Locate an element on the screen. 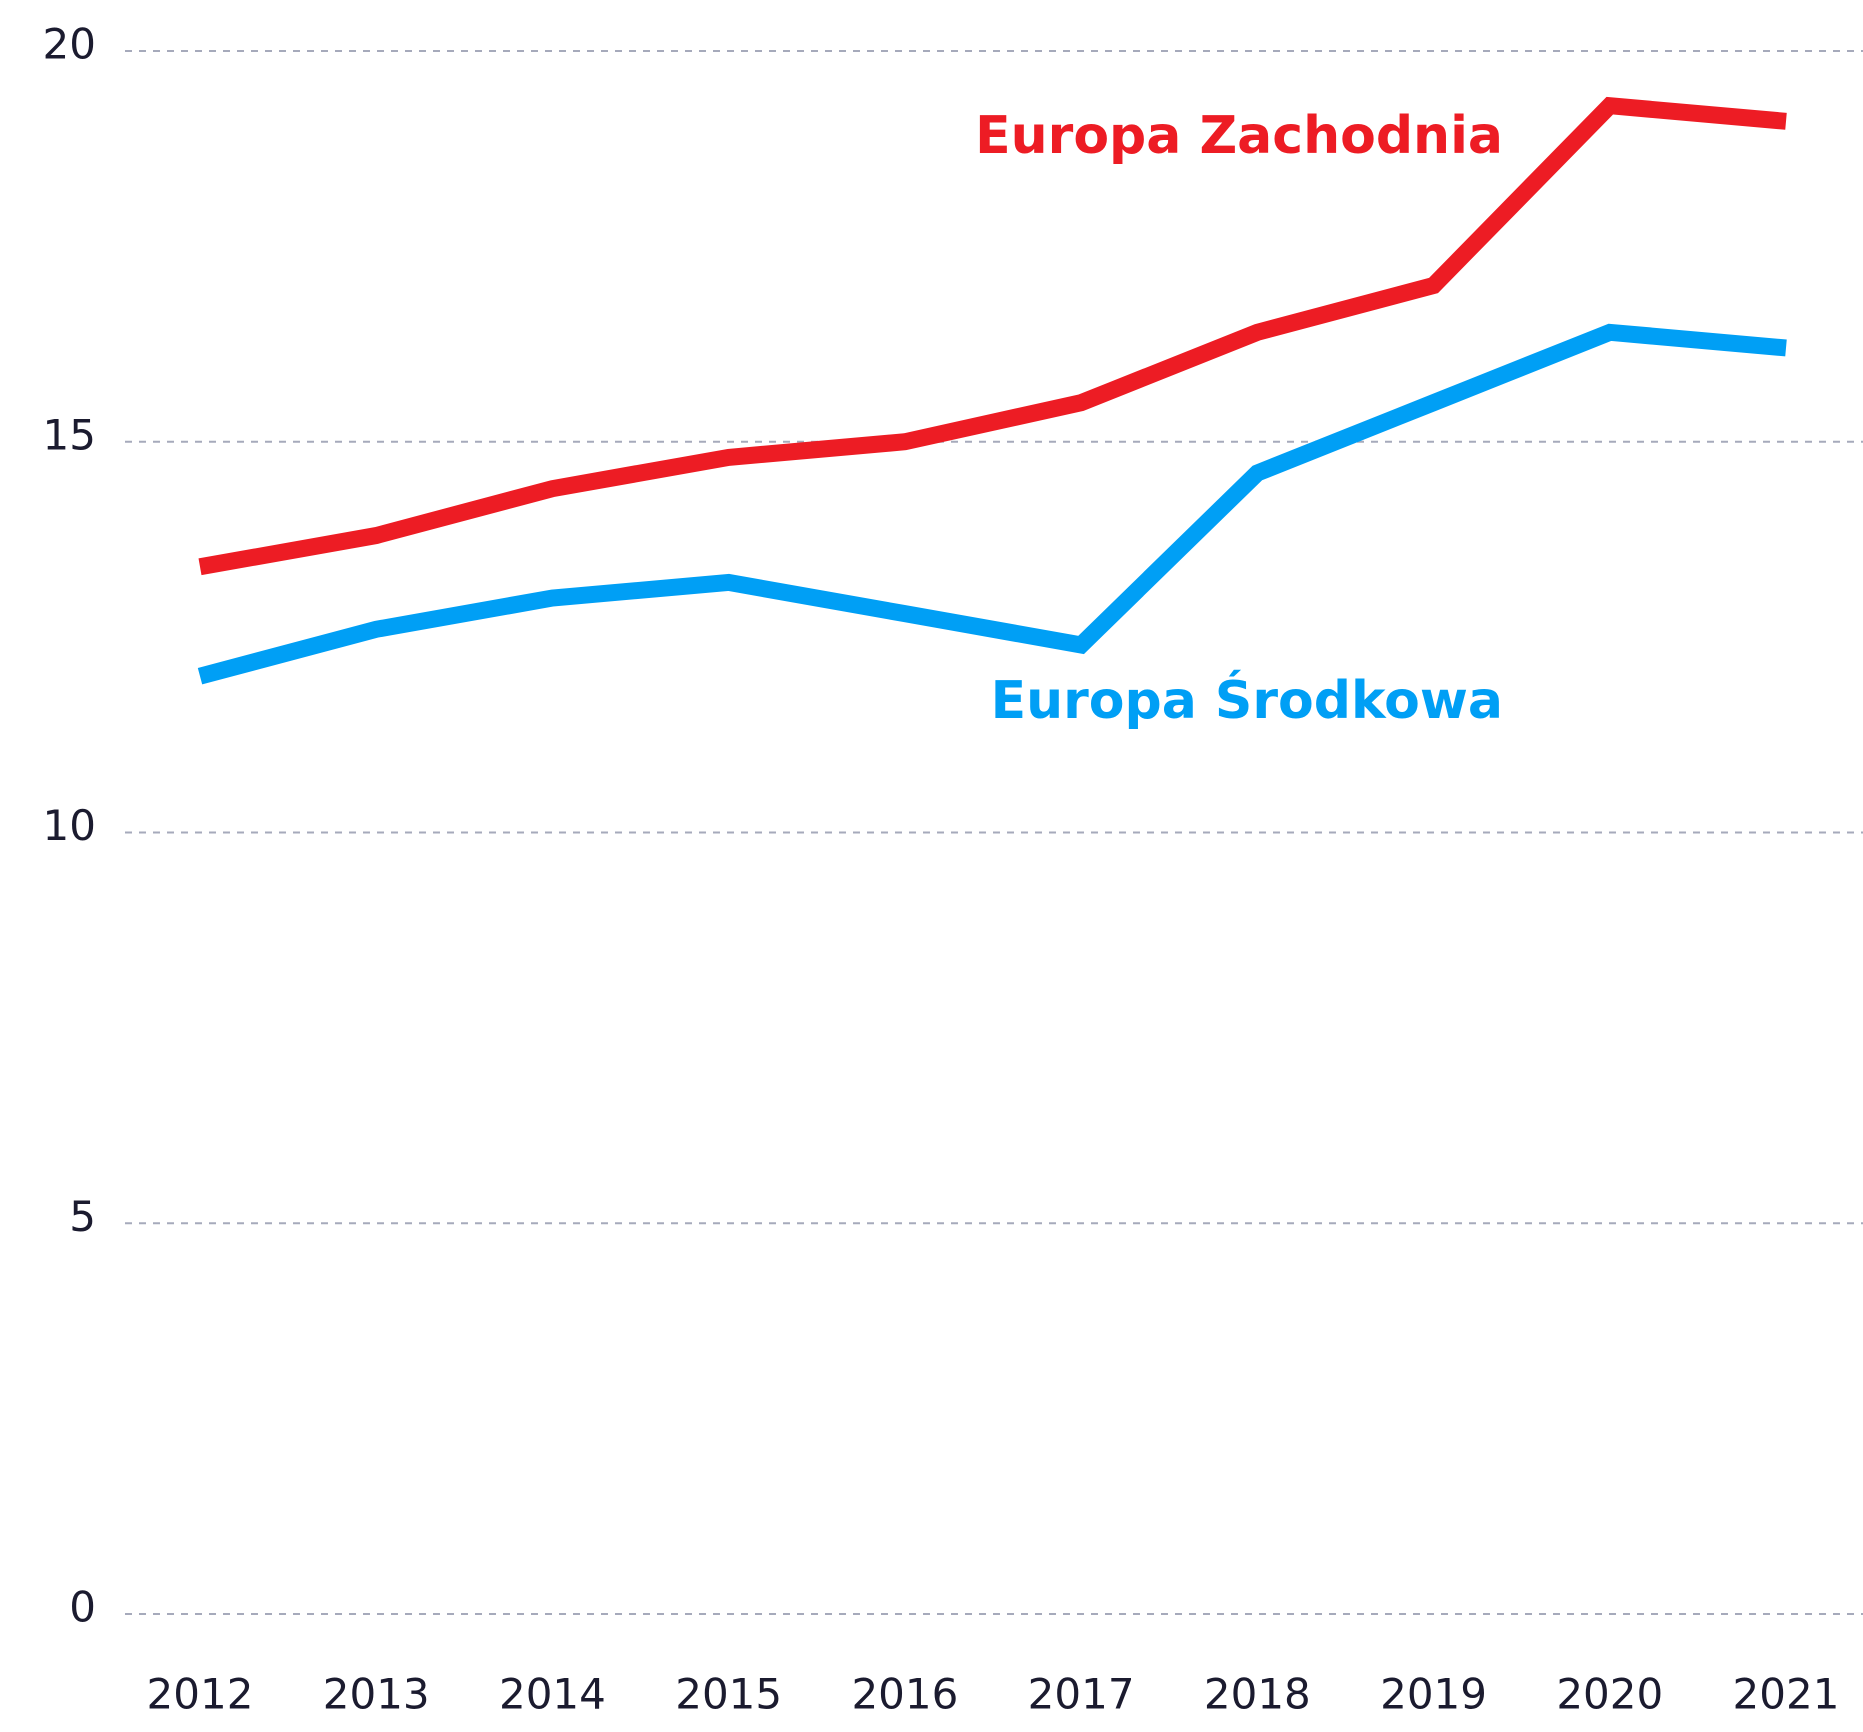 The image size is (1863, 1732). x-tick-label: 2017 is located at coordinates (1081, 1694).